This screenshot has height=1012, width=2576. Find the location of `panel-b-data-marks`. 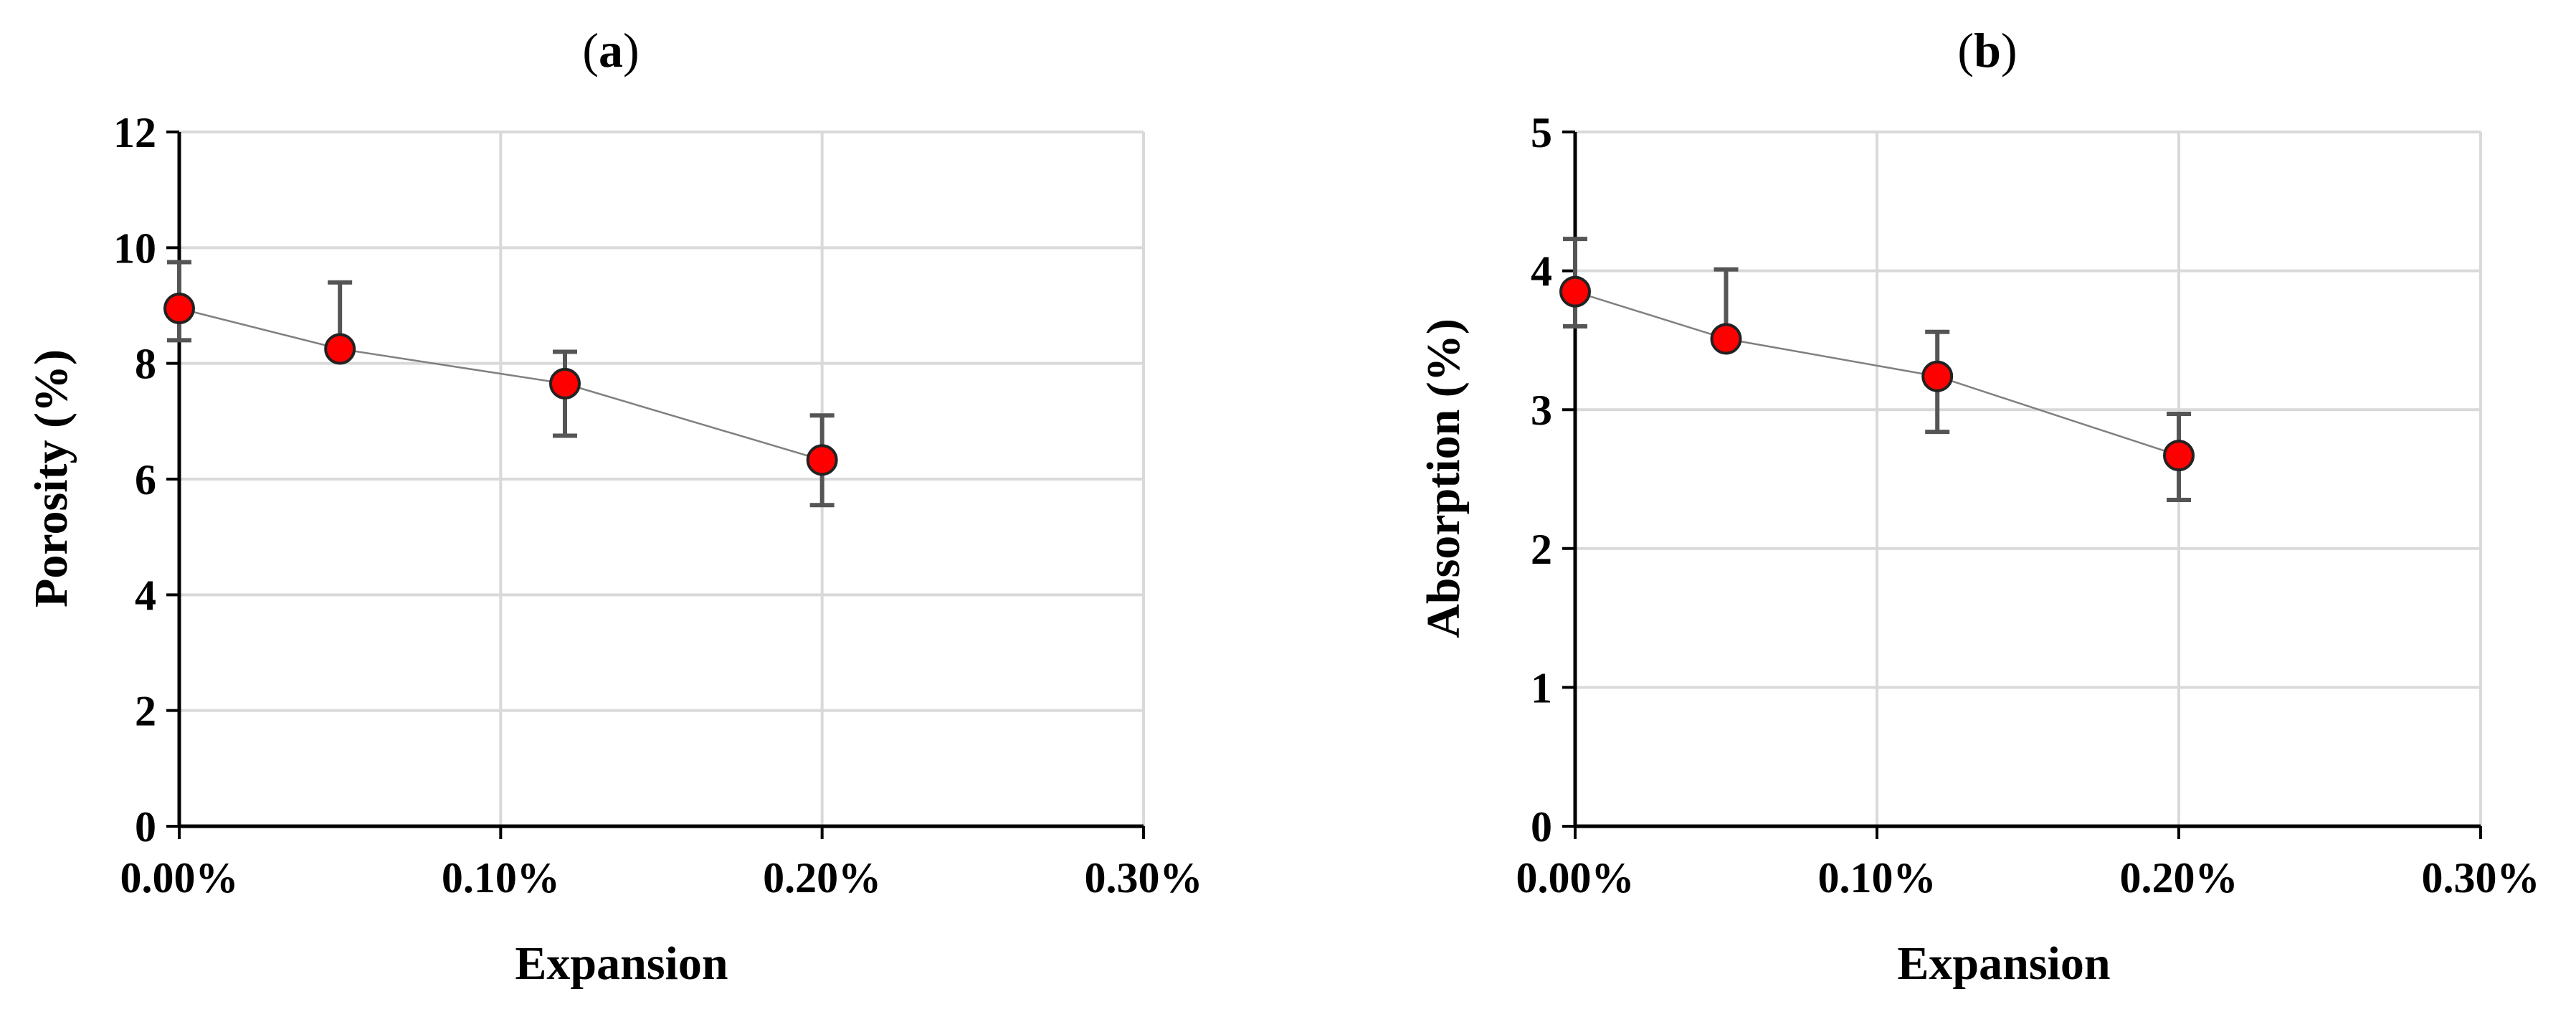

panel-b-data-marks is located at coordinates (1877, 370).